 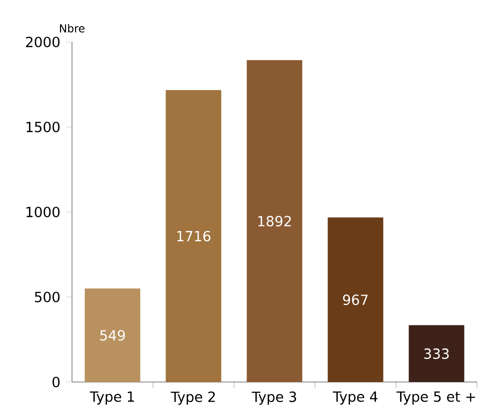 I want to click on data-label: 333, so click(x=436, y=353).